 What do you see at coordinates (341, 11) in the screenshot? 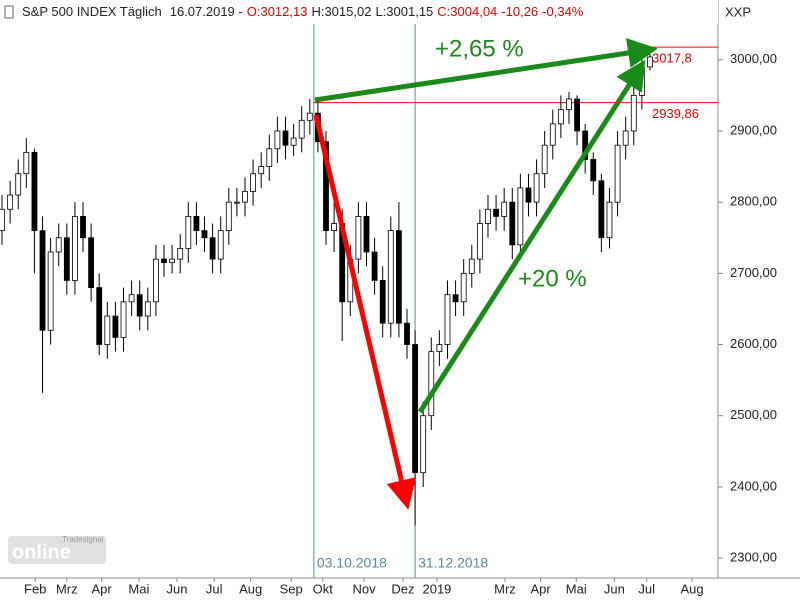
I see `header-high: H:3015,02` at bounding box center [341, 11].